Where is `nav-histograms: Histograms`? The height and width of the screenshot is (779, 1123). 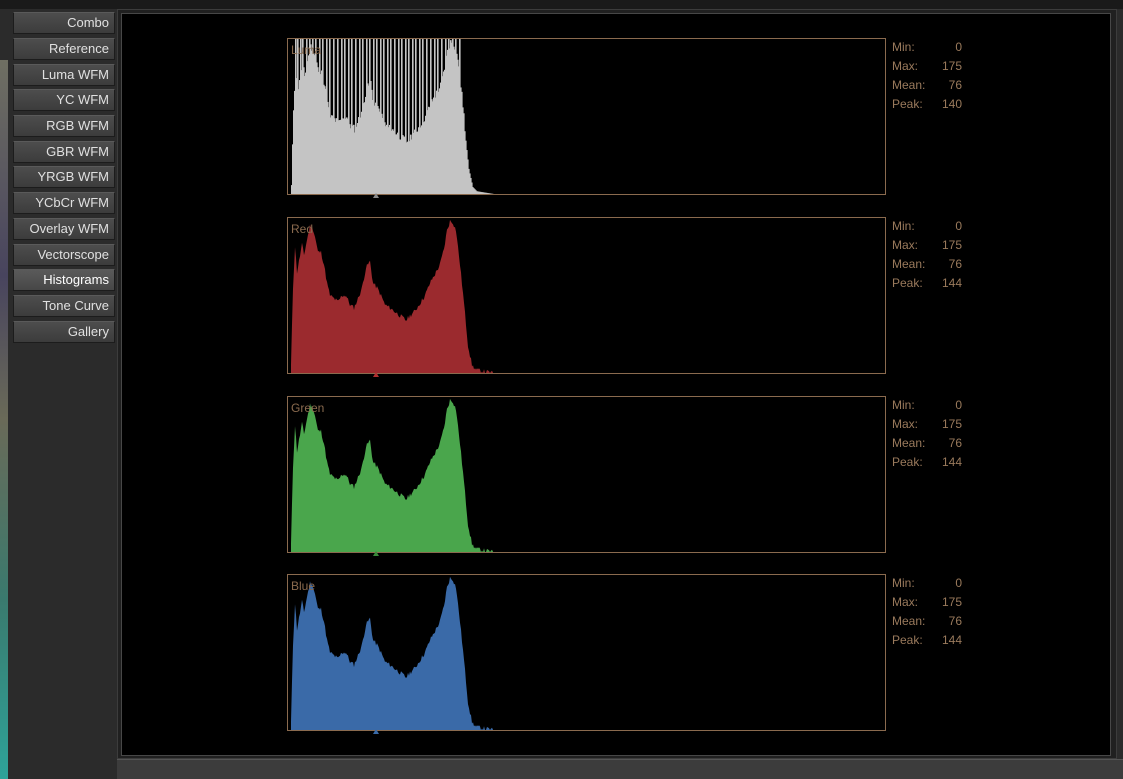 nav-histograms: Histograms is located at coordinates (64, 280).